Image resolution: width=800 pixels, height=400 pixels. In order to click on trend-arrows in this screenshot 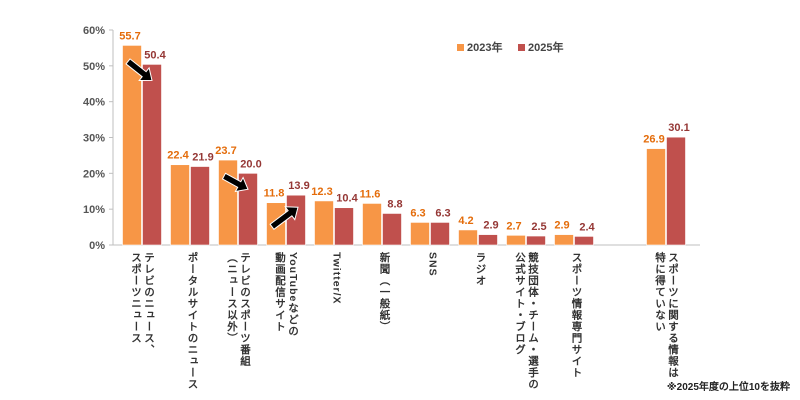, I will do `click(212, 144)`.